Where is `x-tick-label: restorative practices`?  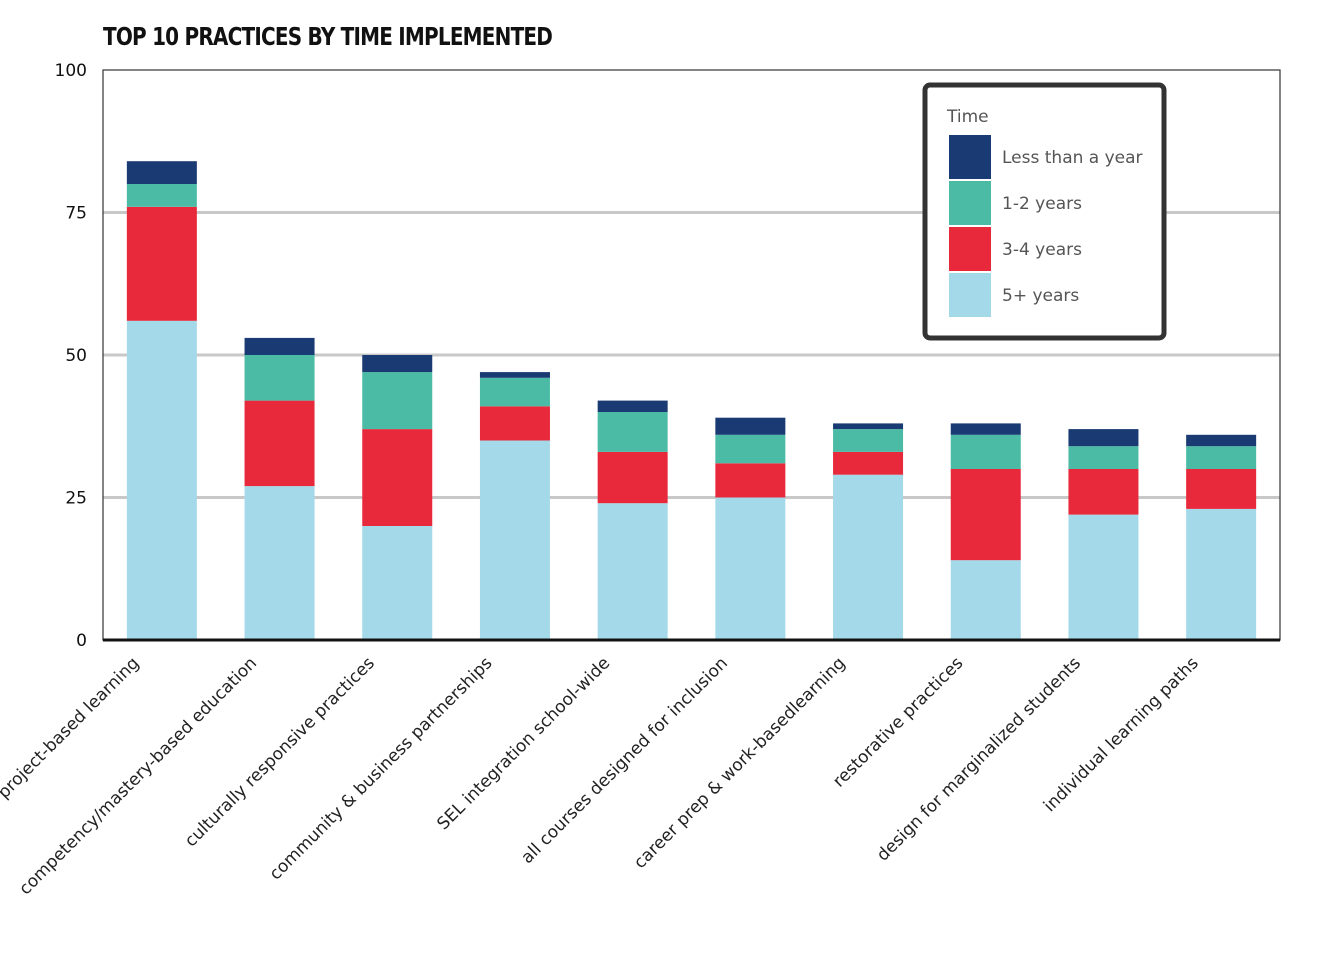
x-tick-label: restorative practices is located at coordinates (898, 722).